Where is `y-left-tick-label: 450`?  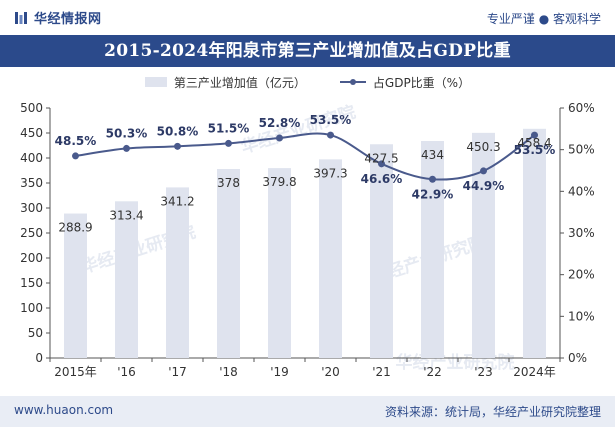
y-left-tick-label: 450 is located at coordinates (31, 133).